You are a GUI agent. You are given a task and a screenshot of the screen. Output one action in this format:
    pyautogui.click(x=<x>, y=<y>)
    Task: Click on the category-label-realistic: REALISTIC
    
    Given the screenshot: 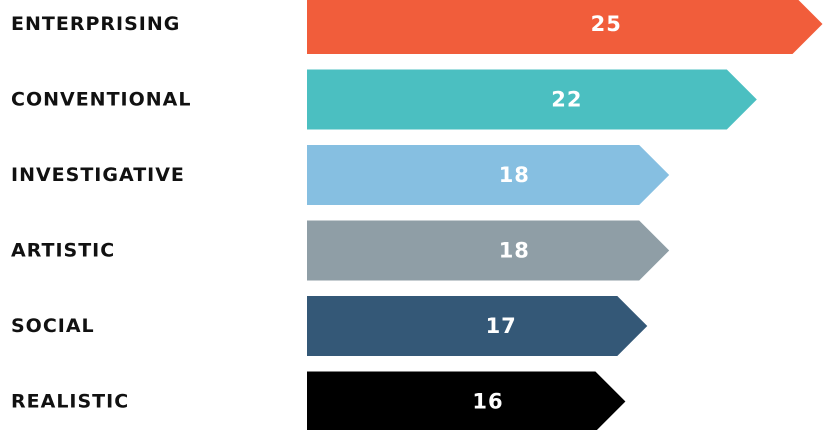 What is the action you would take?
    pyautogui.click(x=70, y=402)
    